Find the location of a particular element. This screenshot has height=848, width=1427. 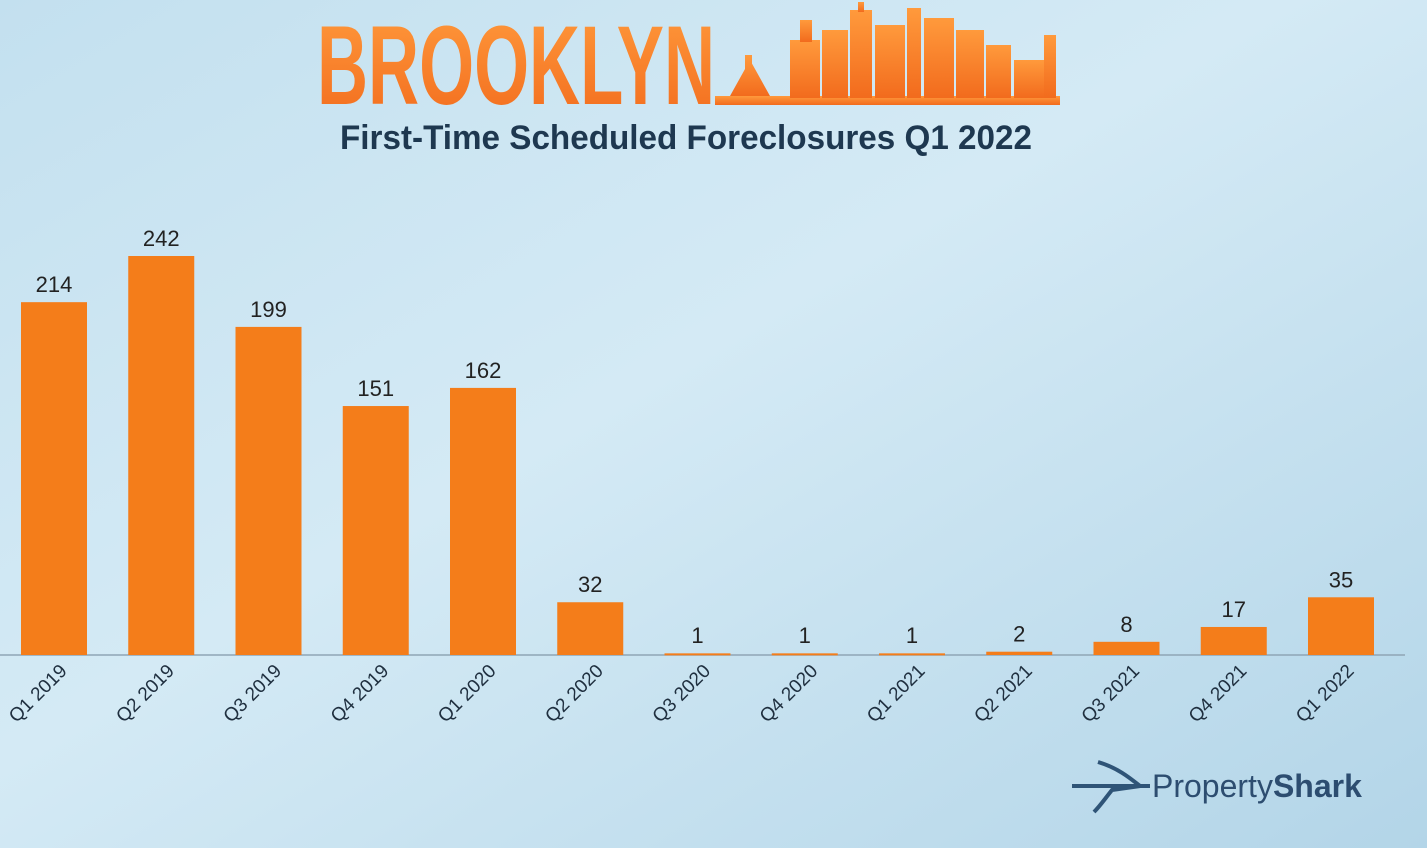

value-label: 214 is located at coordinates (54, 284).